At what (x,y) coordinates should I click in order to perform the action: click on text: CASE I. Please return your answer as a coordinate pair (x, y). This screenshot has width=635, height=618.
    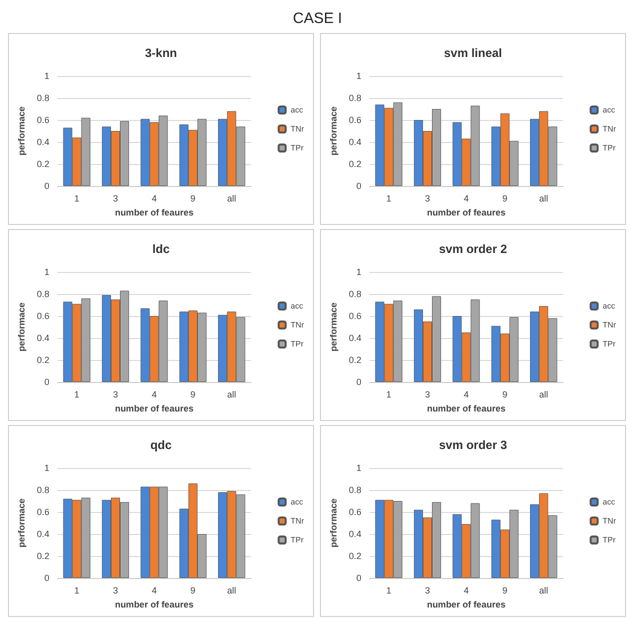
    Looking at the image, I should click on (318, 19).